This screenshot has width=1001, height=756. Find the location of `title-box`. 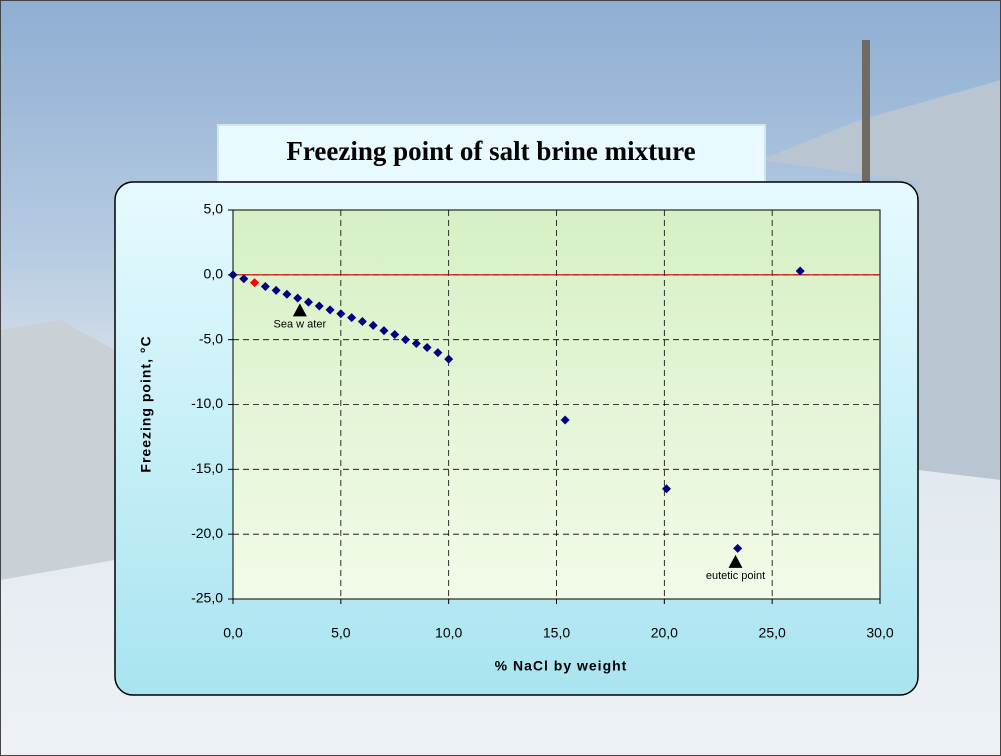

title-box is located at coordinates (491, 153).